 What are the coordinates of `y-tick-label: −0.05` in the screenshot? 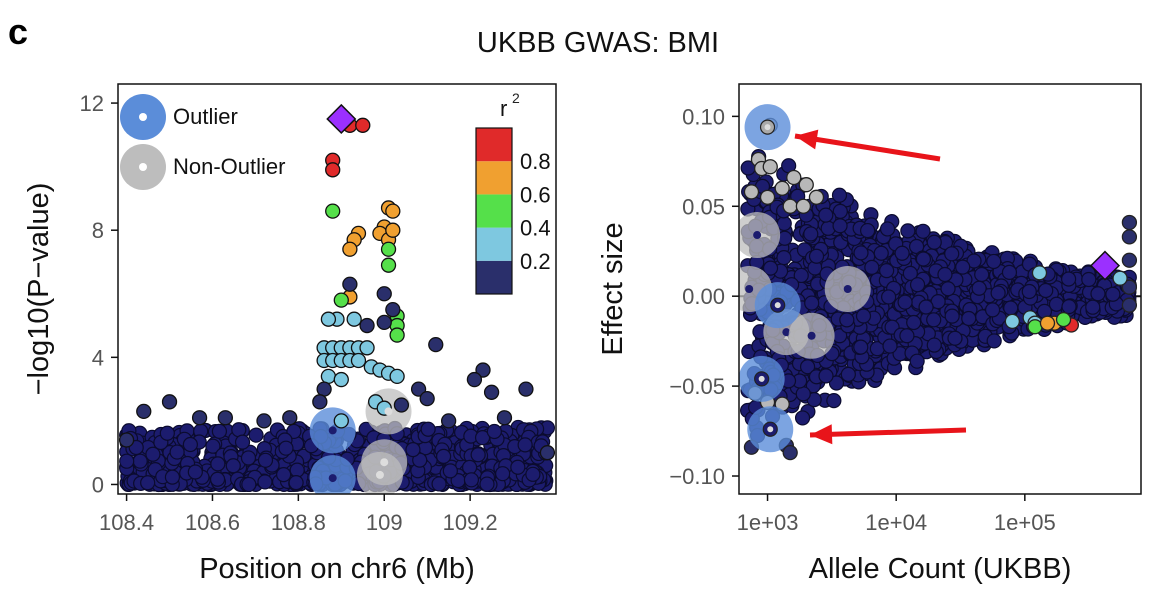 It's located at (697, 386).